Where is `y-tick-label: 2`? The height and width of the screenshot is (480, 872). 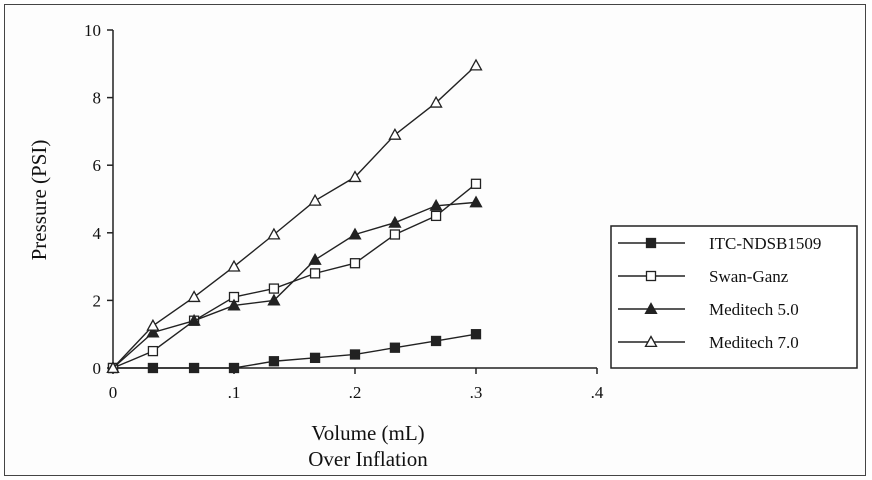 y-tick-label: 2 is located at coordinates (97, 300).